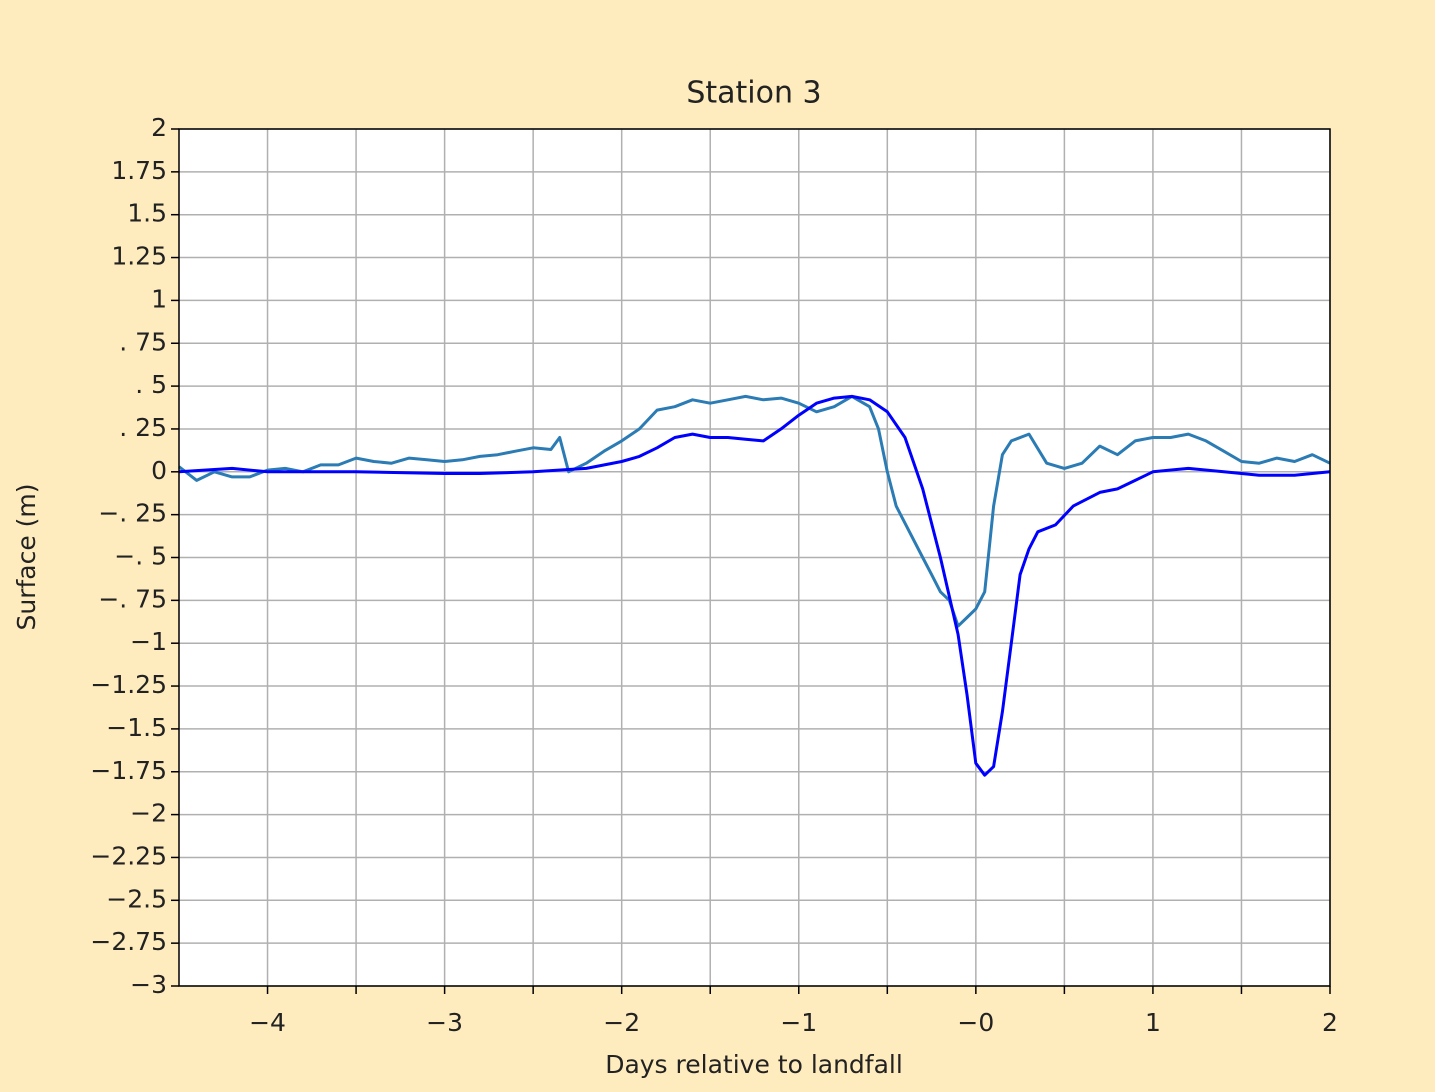 This screenshot has width=1435, height=1092. I want to click on y-tick-label: 1.75, so click(139, 170).